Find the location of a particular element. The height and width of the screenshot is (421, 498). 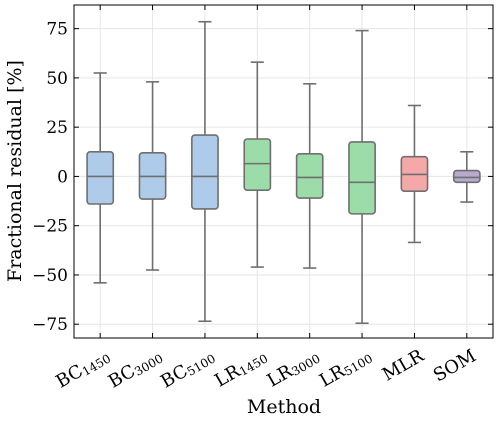

y-tick-label: 75 is located at coordinates (57, 30).